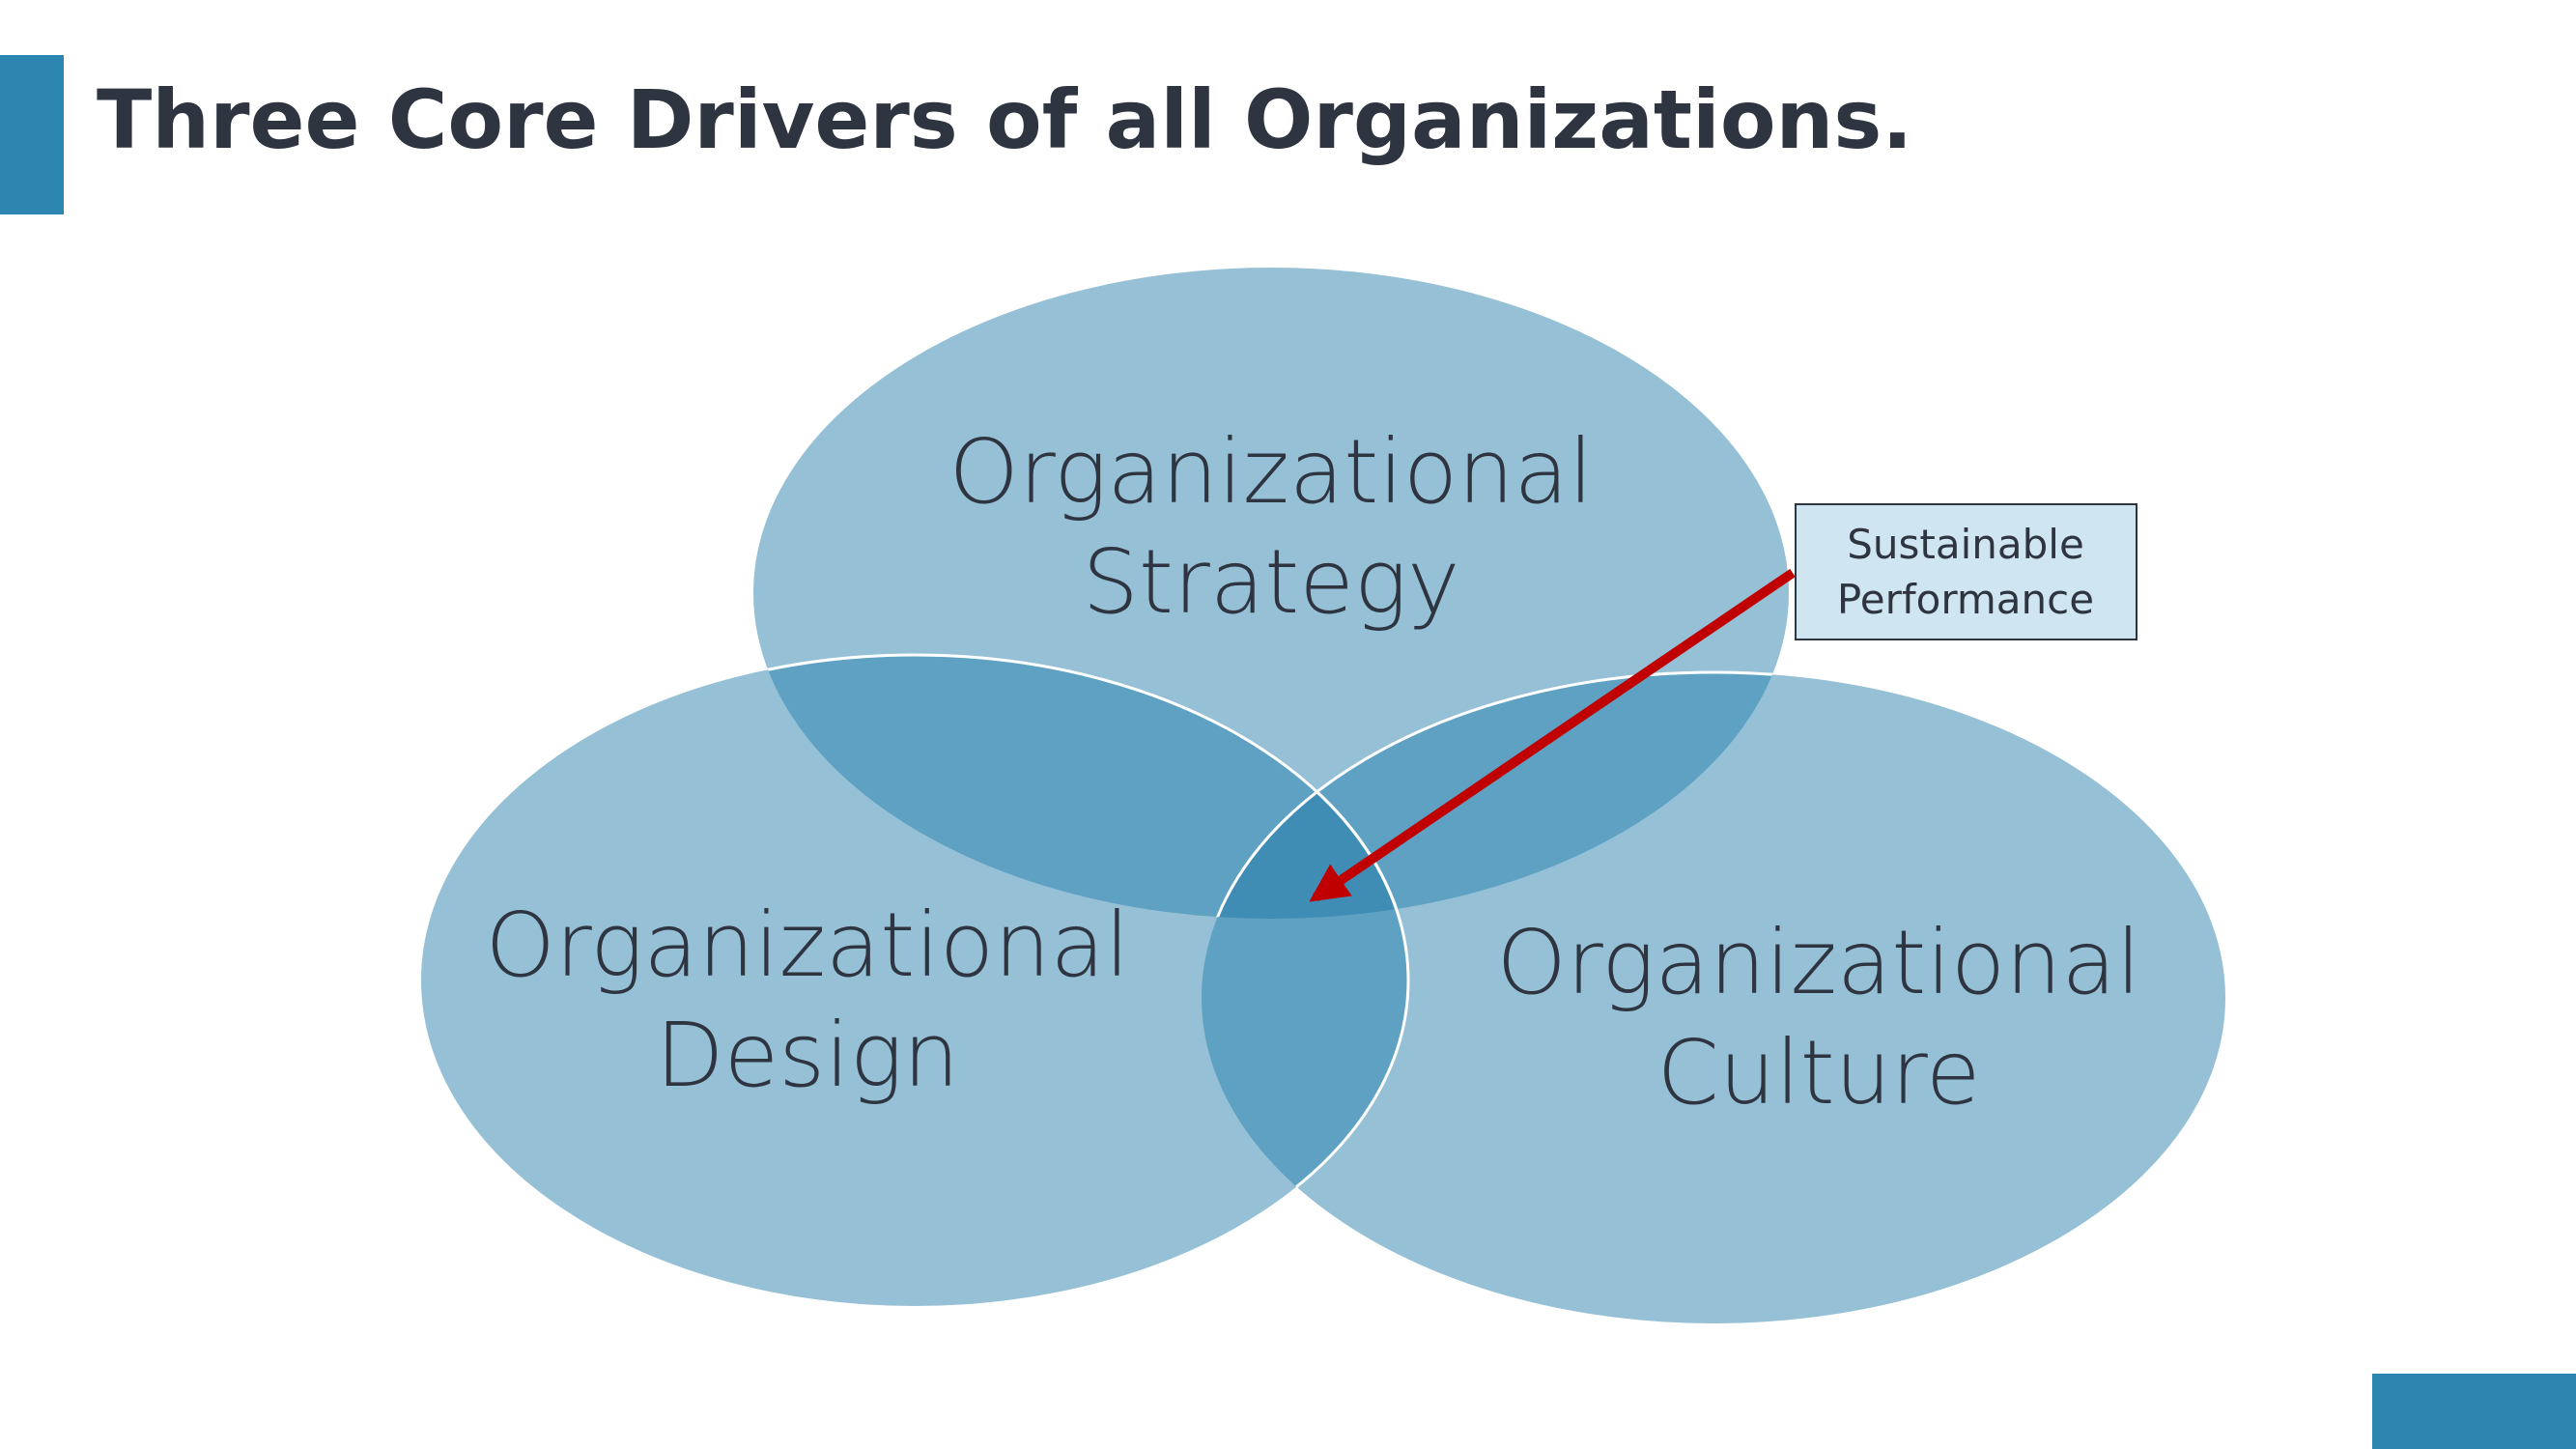 This screenshot has height=1449, width=2576. Describe the element at coordinates (1965, 544) in the screenshot. I see `callout-line1: Sustainable` at that location.